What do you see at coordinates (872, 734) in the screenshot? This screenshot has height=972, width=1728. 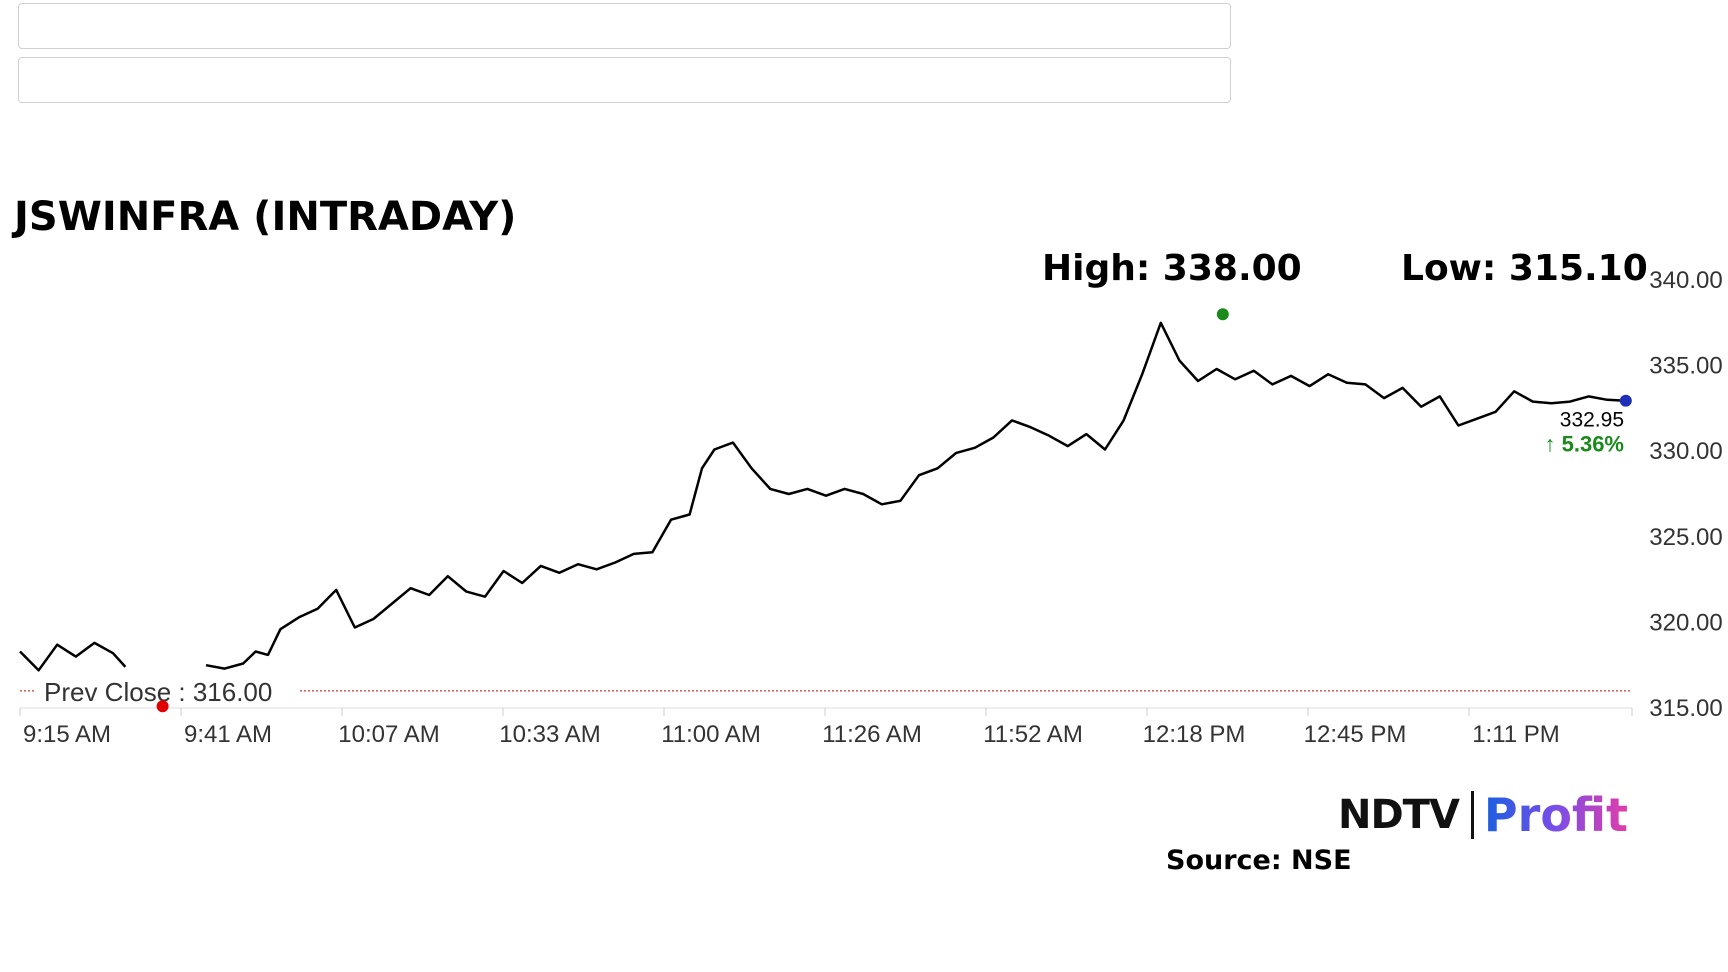 I see `x-tick-label: 11:26 AM` at bounding box center [872, 734].